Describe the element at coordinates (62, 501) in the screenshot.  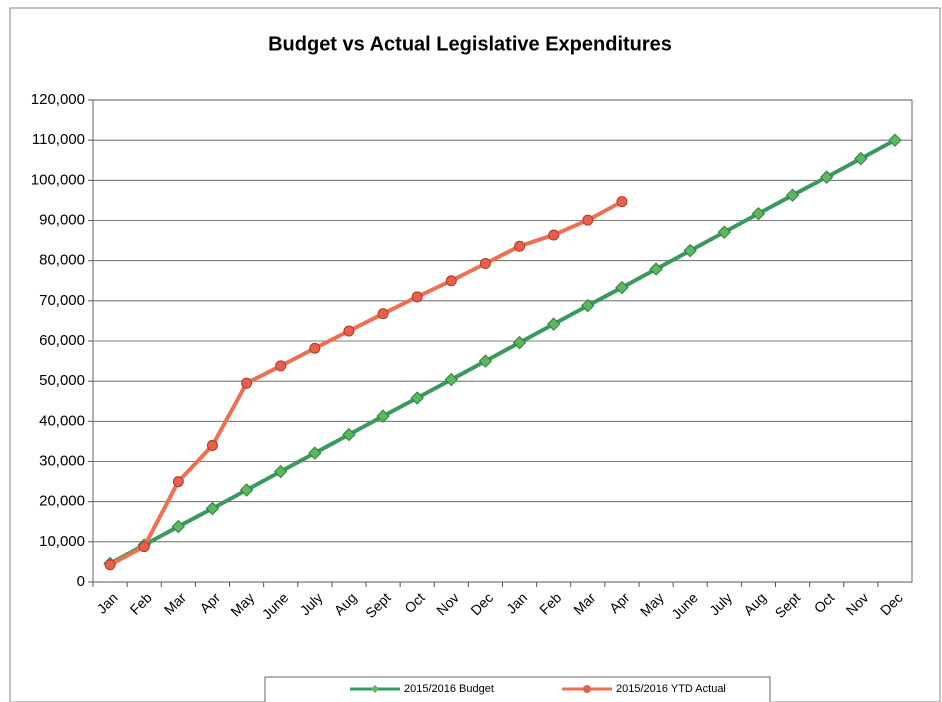
I see `y-tick-label: 20,000` at that location.